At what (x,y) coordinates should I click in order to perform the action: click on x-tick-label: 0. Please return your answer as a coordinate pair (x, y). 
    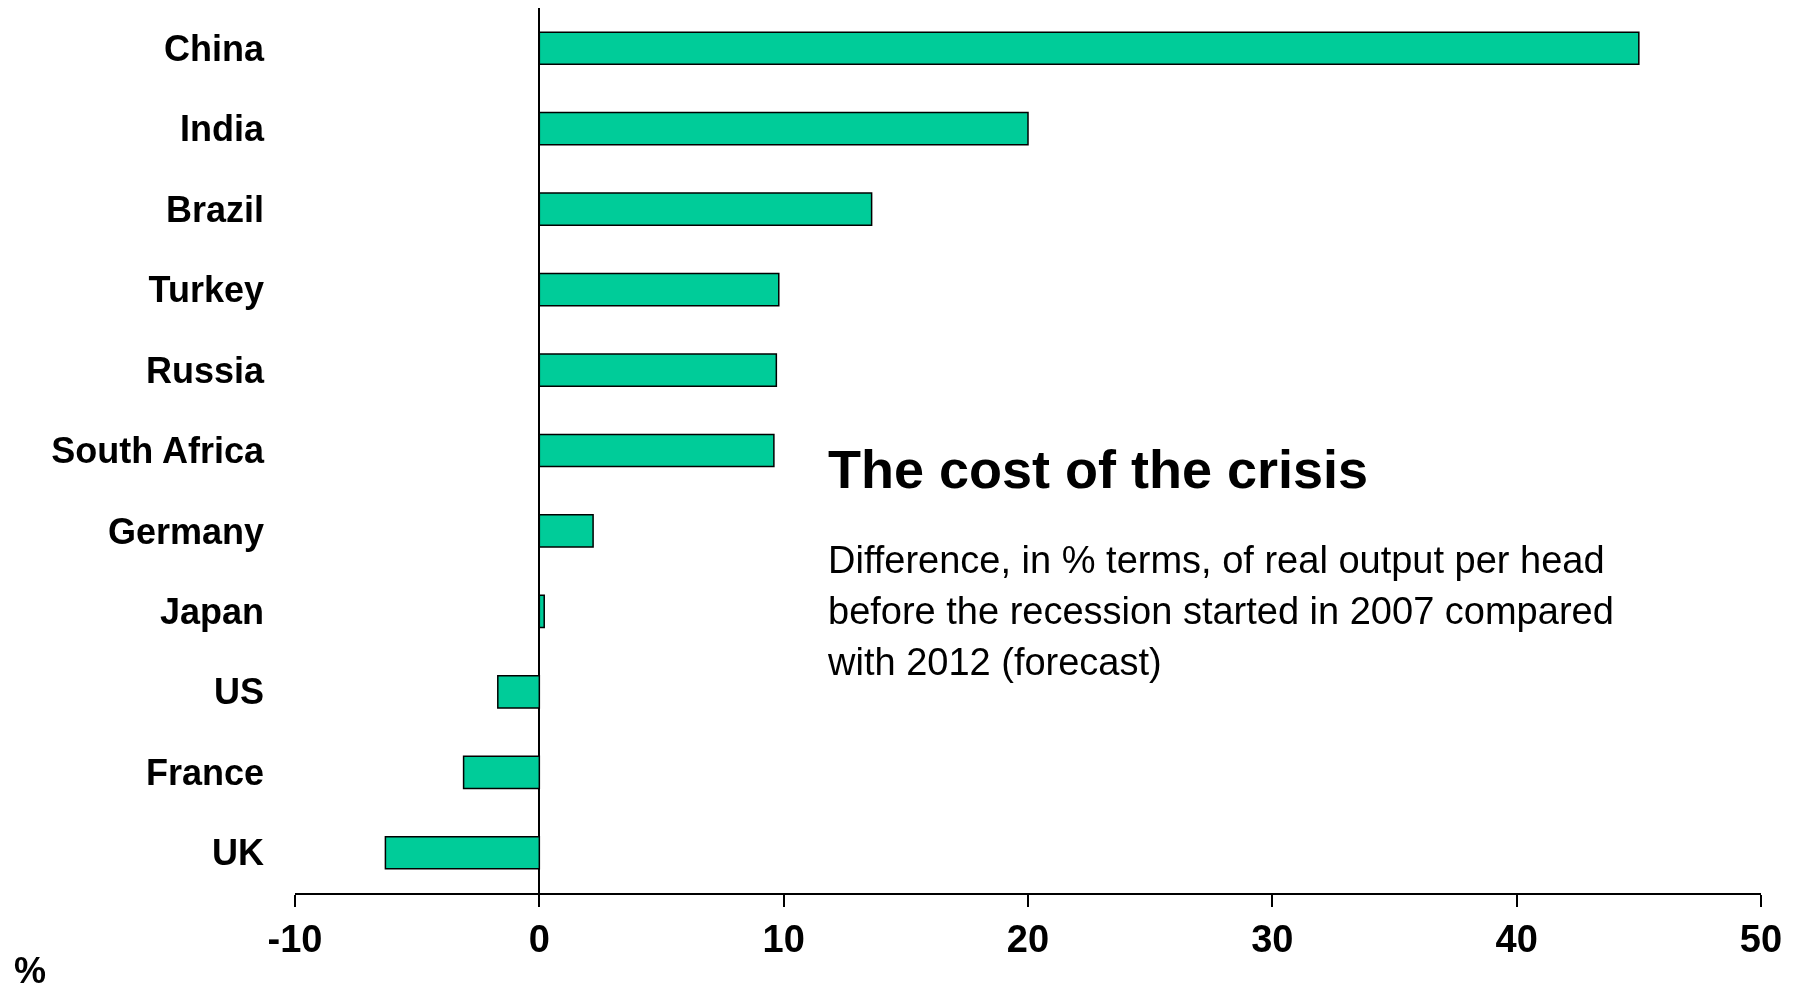
    Looking at the image, I should click on (539, 939).